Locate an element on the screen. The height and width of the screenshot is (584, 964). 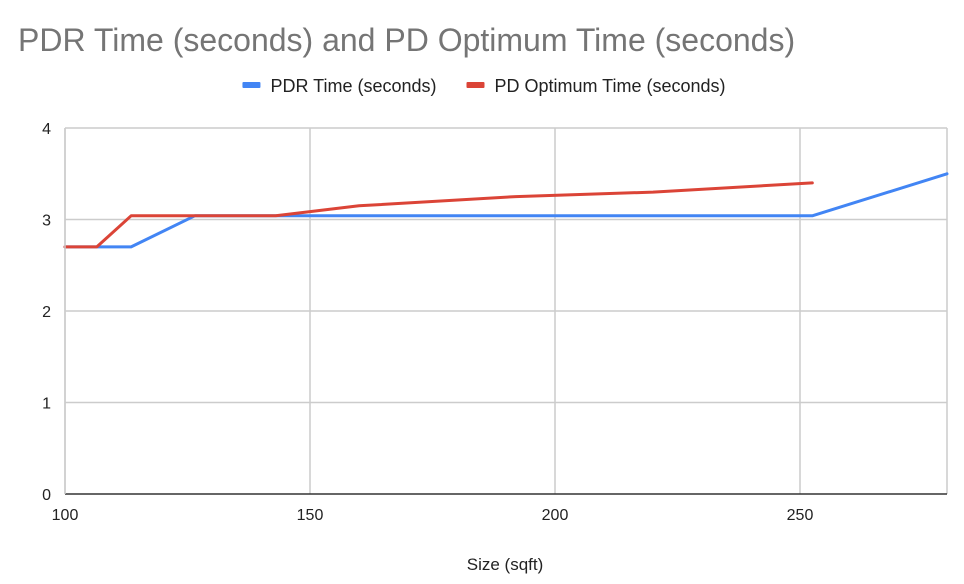
series-line-pd-optimum-time-seconds is located at coordinates (438, 215).